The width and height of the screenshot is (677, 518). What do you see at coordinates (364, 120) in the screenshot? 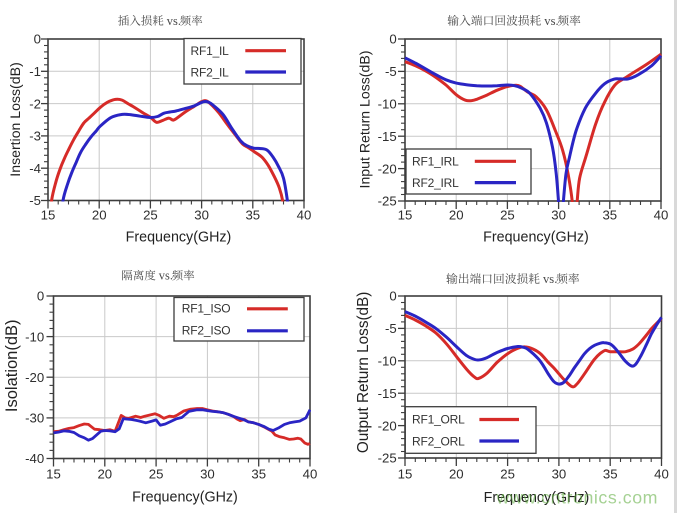
I see `svg-text: Input Return Loss(dB)` at bounding box center [364, 120].